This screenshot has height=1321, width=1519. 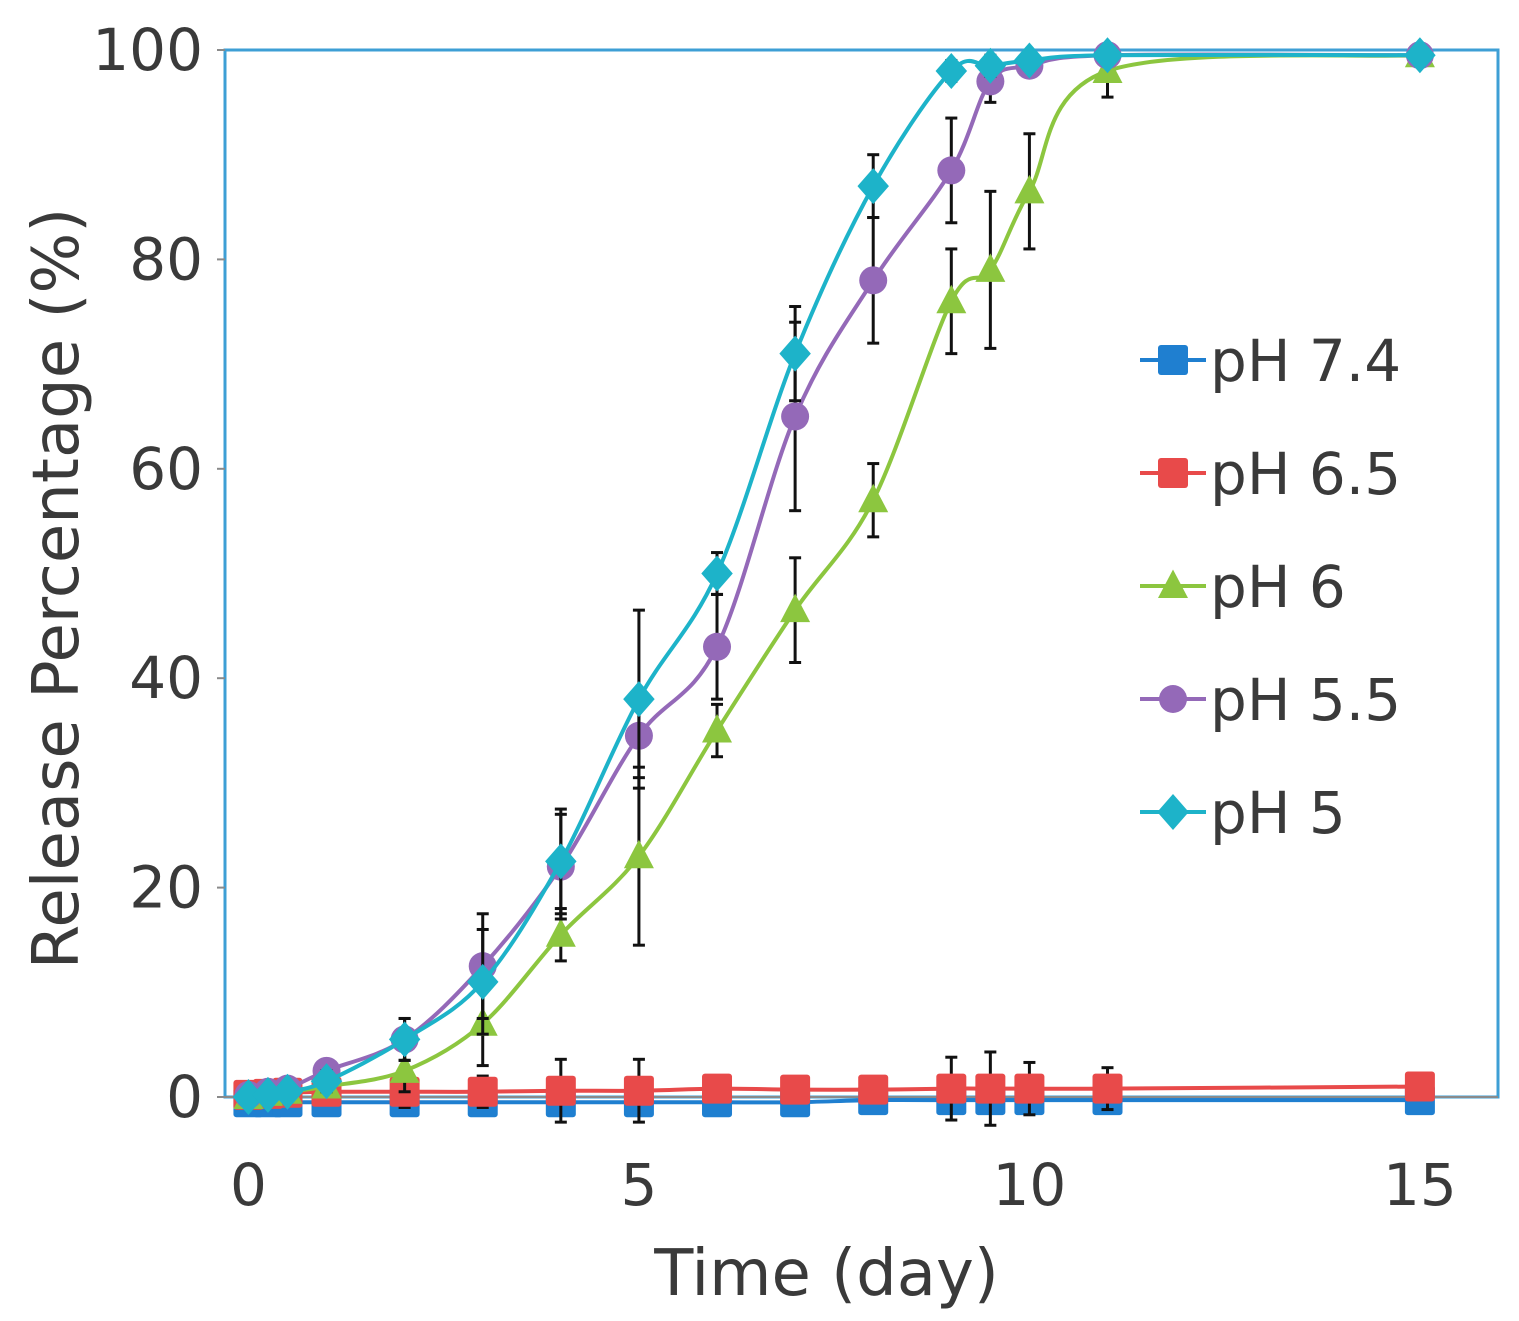 I want to click on legend-item: pH 7.4, so click(x=1270, y=361).